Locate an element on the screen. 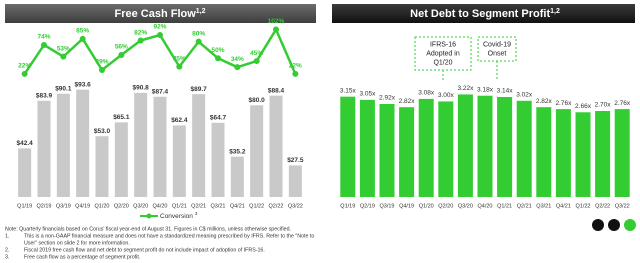 The width and height of the screenshot is (640, 263). x-tick-label: Q1/20 is located at coordinates (426, 206).